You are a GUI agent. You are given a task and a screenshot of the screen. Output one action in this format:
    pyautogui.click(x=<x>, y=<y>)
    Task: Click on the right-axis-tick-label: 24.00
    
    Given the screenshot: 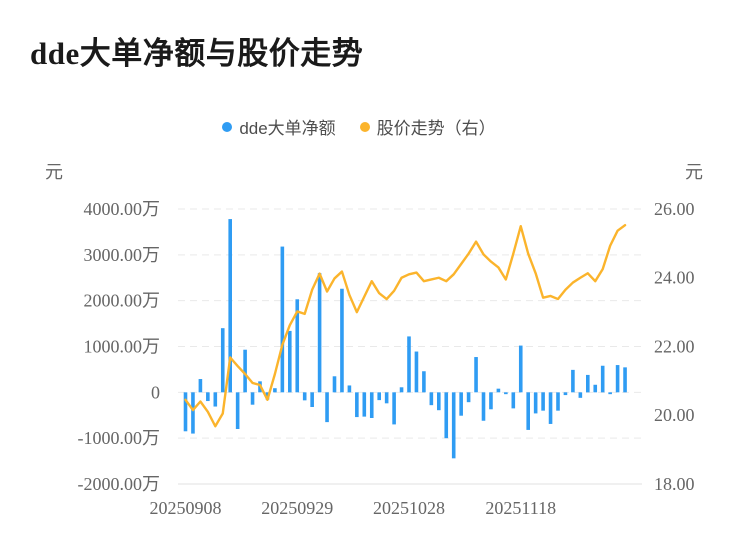 What is the action you would take?
    pyautogui.click(x=674, y=278)
    